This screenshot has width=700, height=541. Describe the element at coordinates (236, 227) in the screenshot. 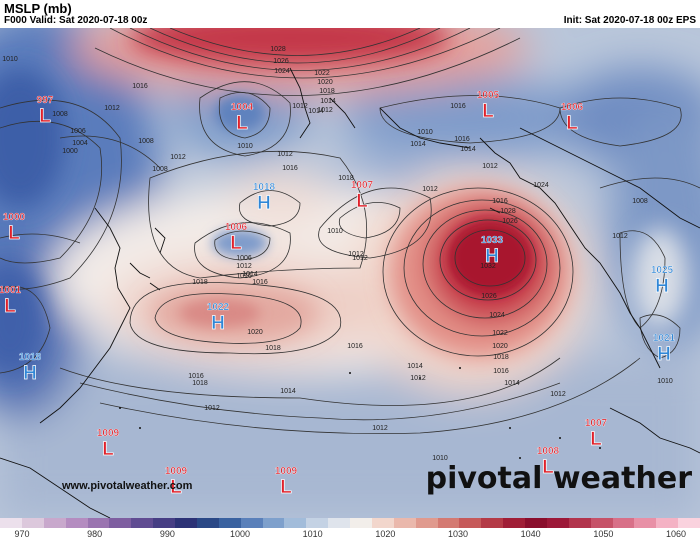

I see `low-pressure-value: 1006` at that location.